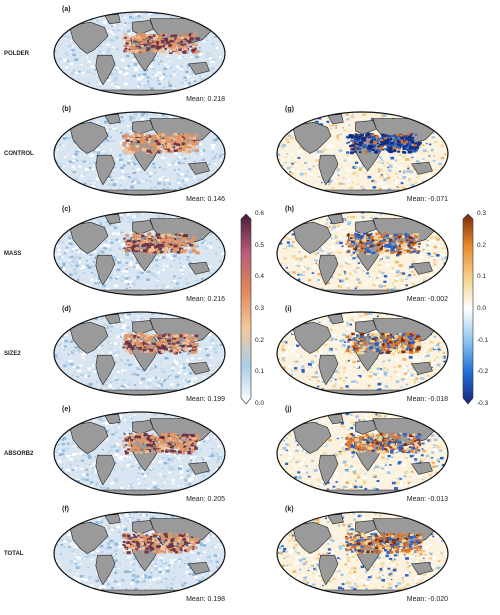 This screenshot has width=500, height=615. What do you see at coordinates (205, 399) in the screenshot?
I see `mean-label-d: Mean: 0.199` at bounding box center [205, 399].